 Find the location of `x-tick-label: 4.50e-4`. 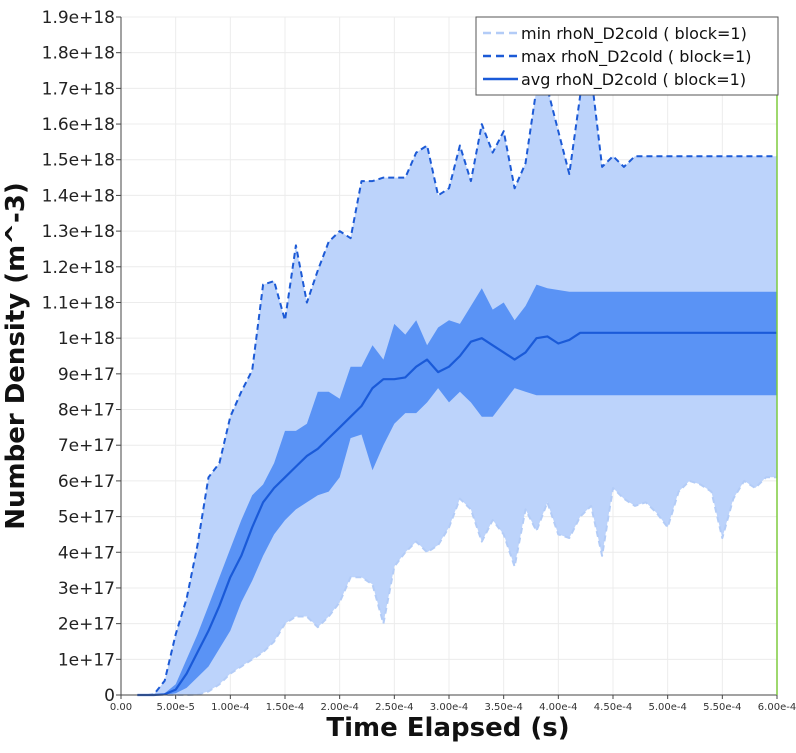

x-tick-label: 4.50e-4 is located at coordinates (613, 707).